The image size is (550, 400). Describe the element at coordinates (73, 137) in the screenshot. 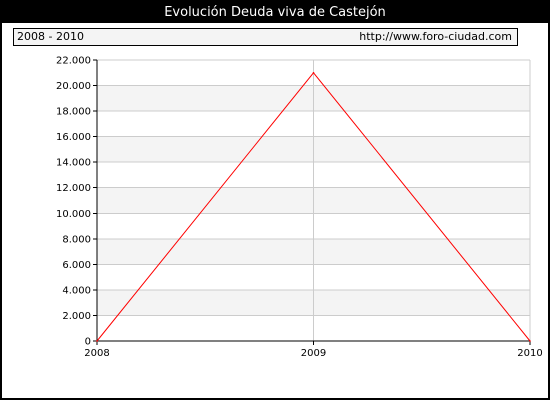

I see `y-tick-label: 16.000` at that location.